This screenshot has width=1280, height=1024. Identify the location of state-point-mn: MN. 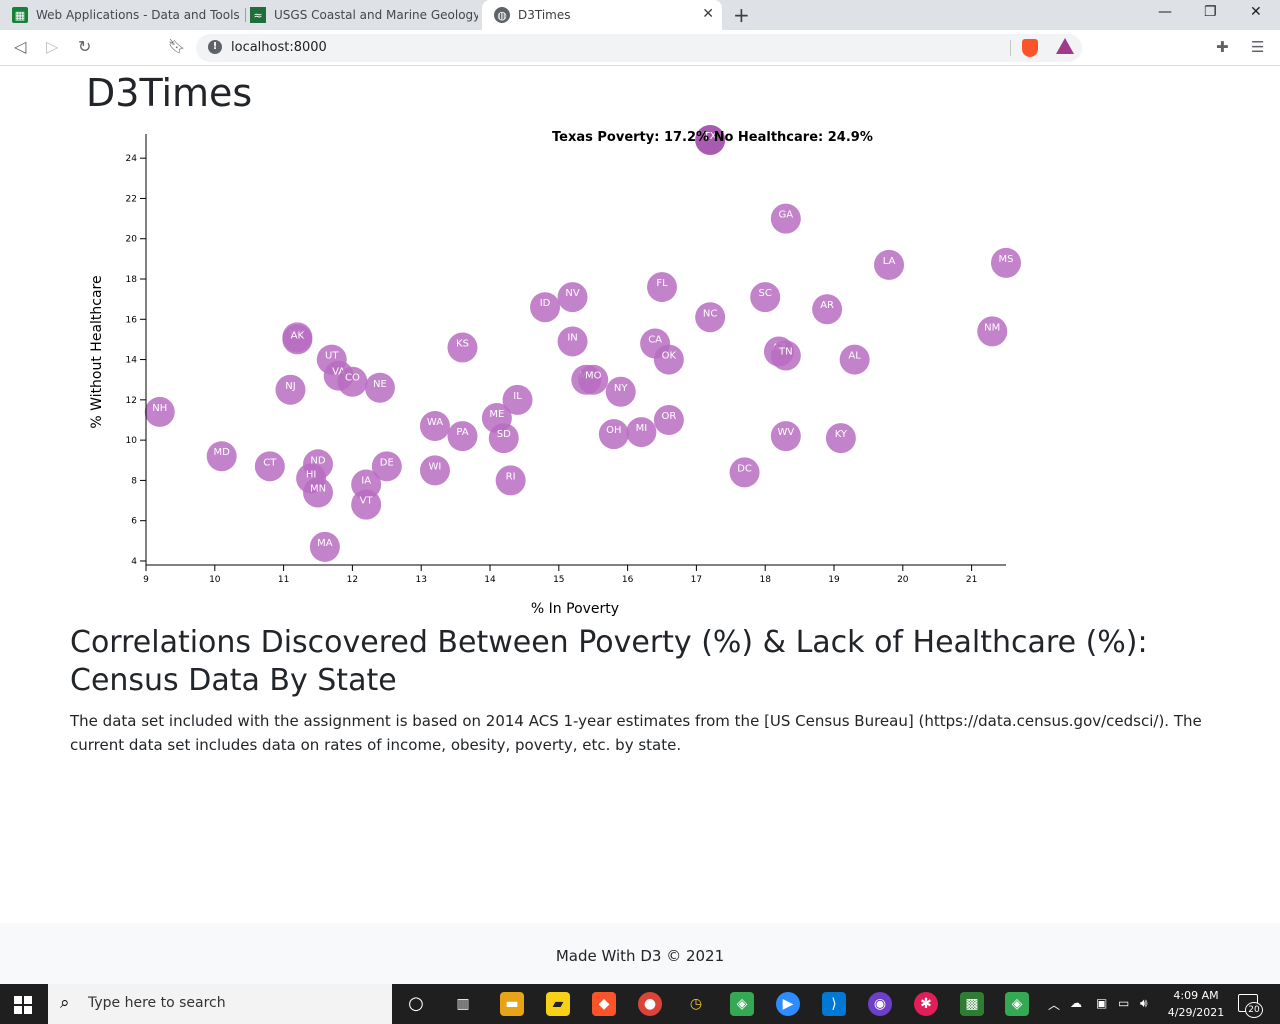
(318, 492).